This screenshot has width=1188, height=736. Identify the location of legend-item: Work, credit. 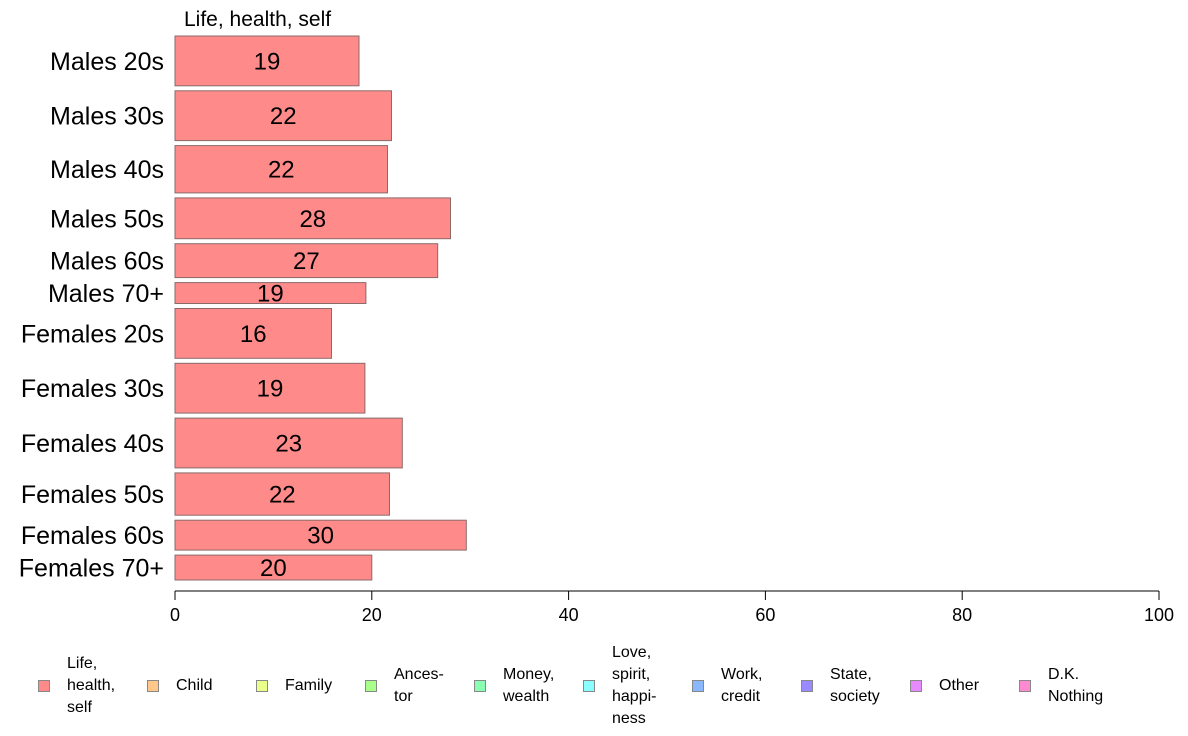
(727, 686).